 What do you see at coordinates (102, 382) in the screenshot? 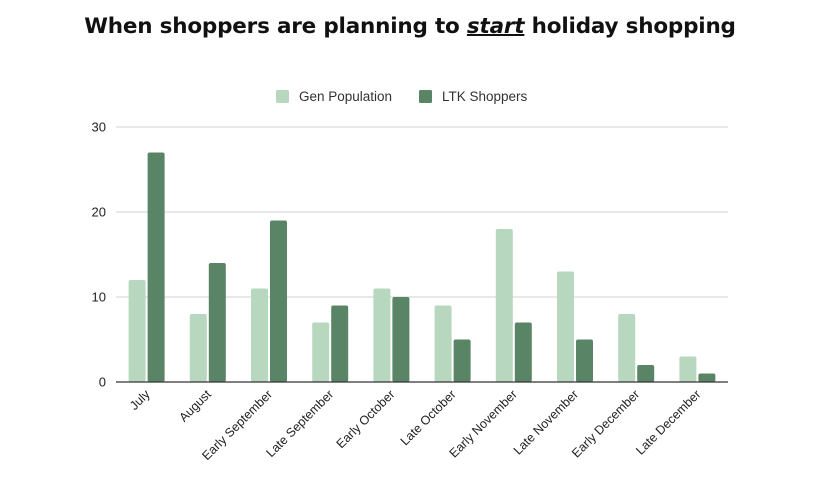
I see `y-tick-label: 0` at bounding box center [102, 382].